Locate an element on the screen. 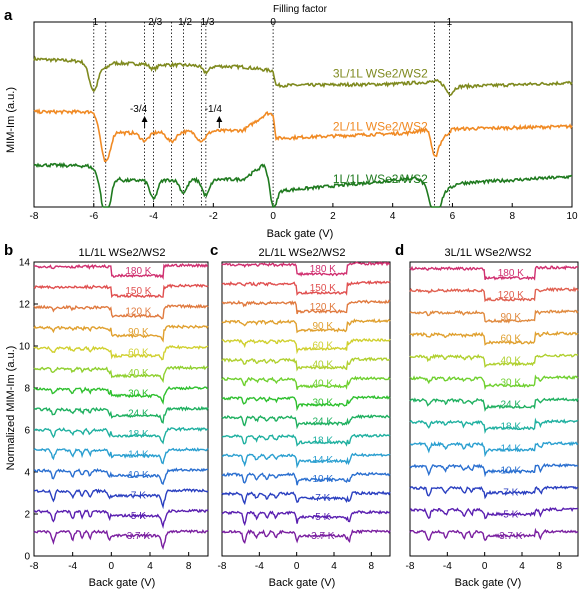  panel-d-x-tick-label: -8 is located at coordinates (410, 566).